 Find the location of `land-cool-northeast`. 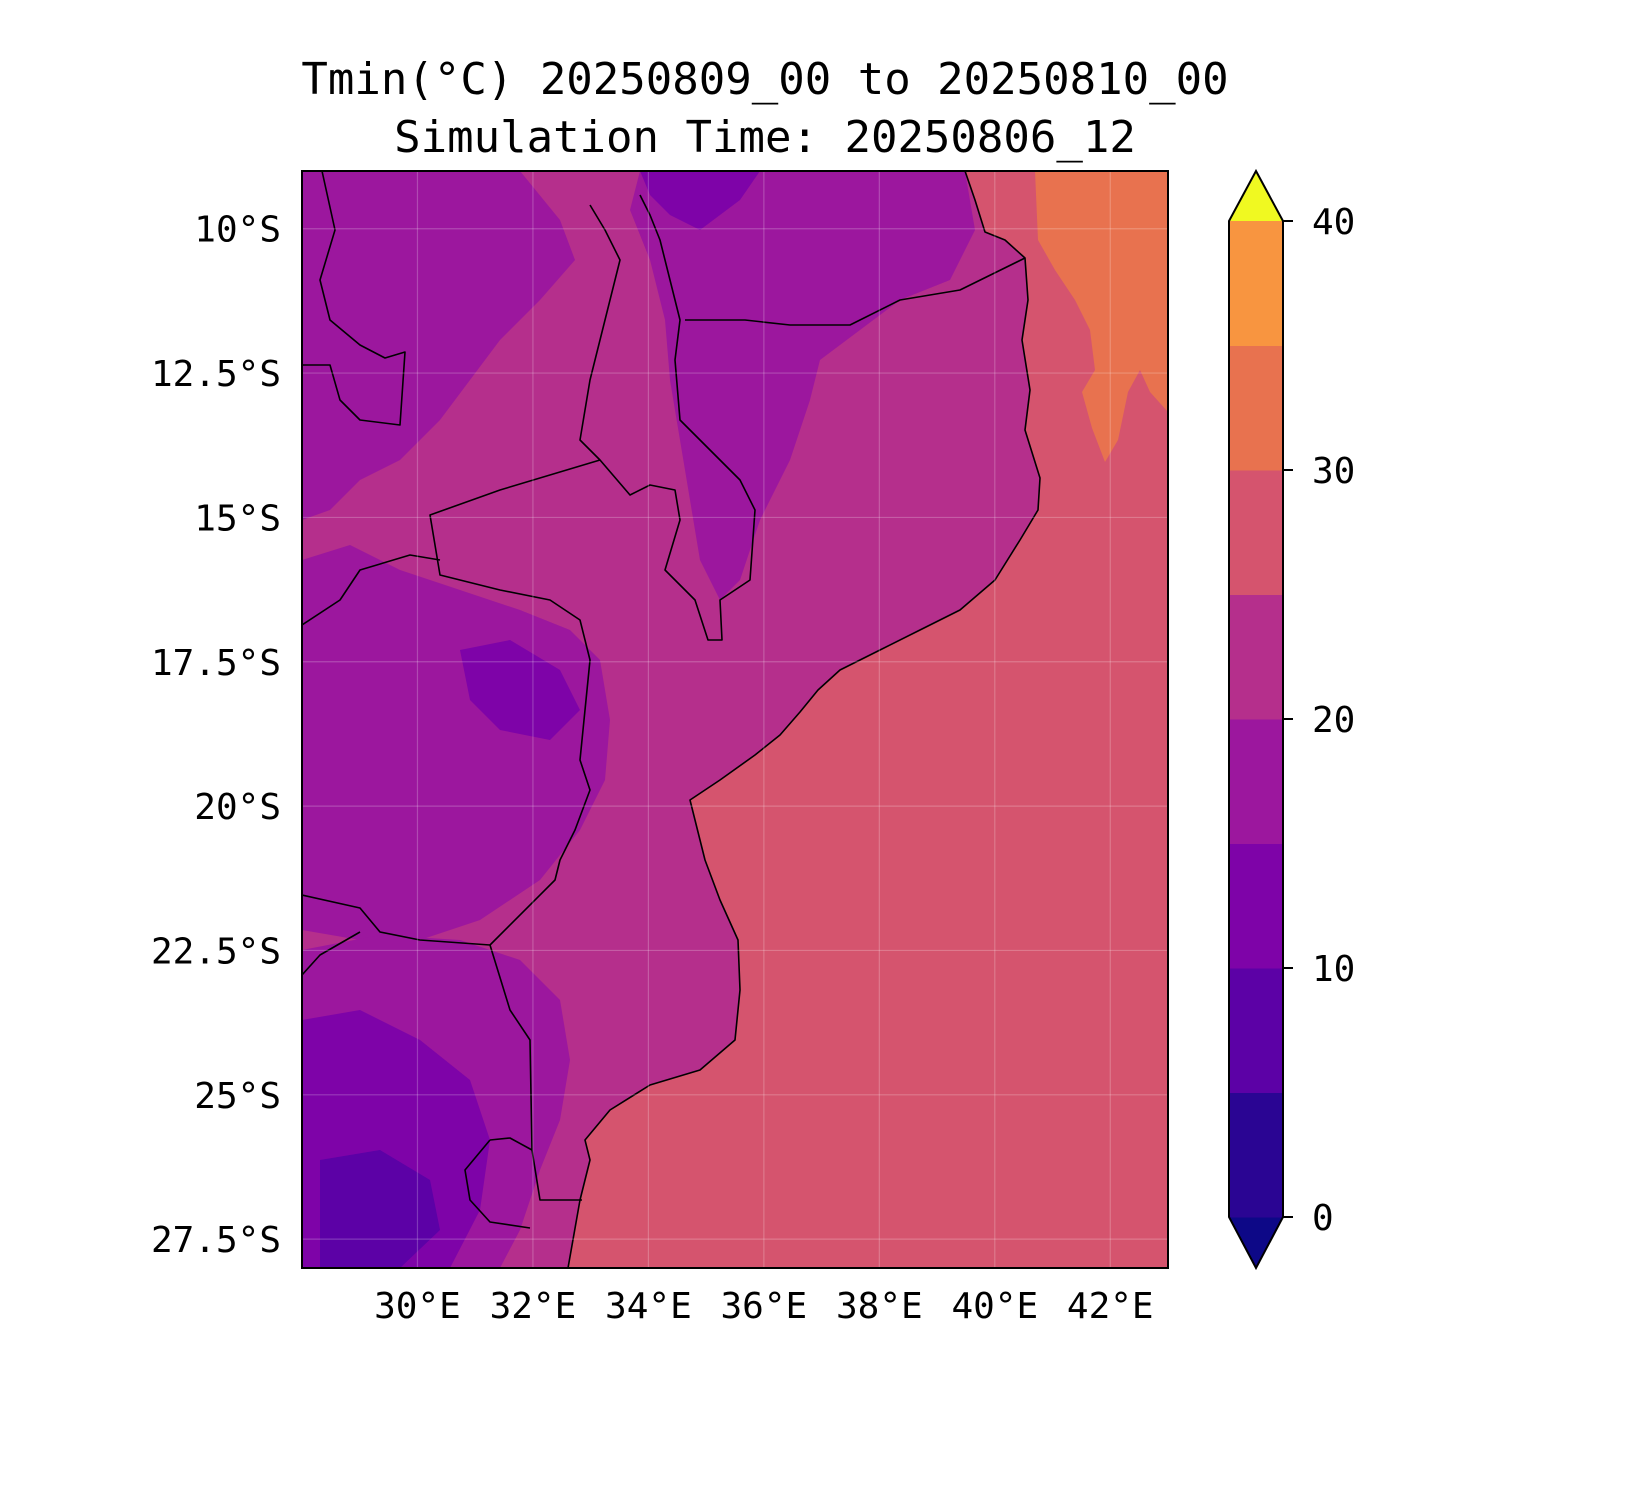

land-cool-northeast is located at coordinates (802, 385).